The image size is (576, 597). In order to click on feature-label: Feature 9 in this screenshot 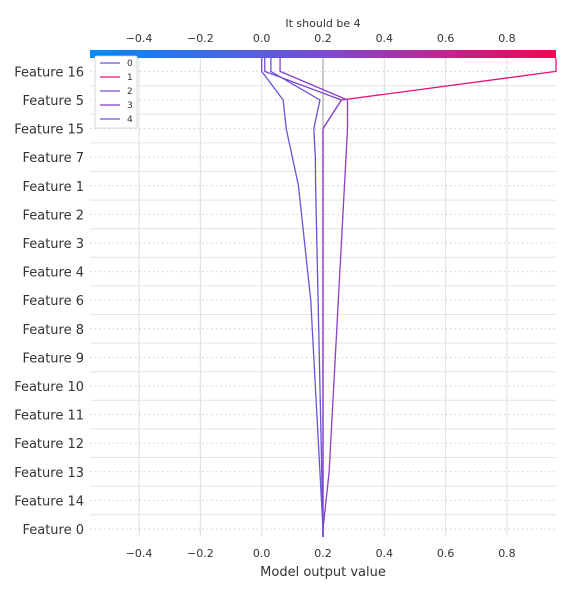, I will do `click(53, 358)`.